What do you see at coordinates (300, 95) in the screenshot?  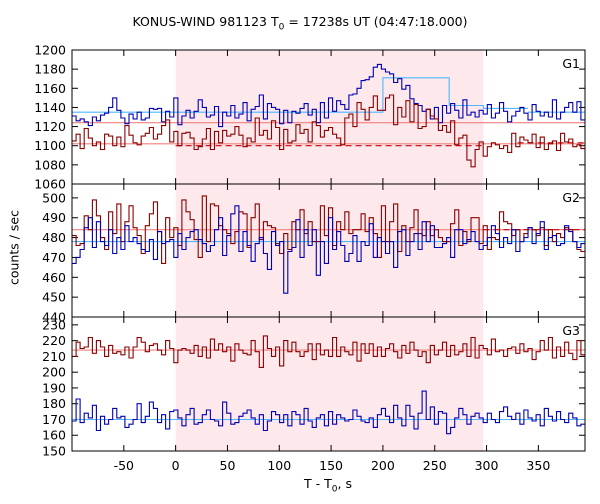 I see `fit-line` at bounding box center [300, 95].